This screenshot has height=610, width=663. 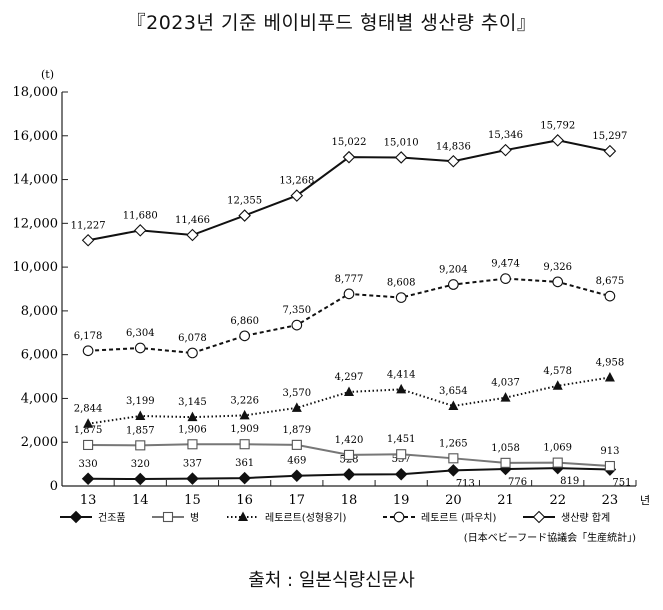 What do you see at coordinates (401, 374) in the screenshot?
I see `data-label: 4,414` at bounding box center [401, 374].